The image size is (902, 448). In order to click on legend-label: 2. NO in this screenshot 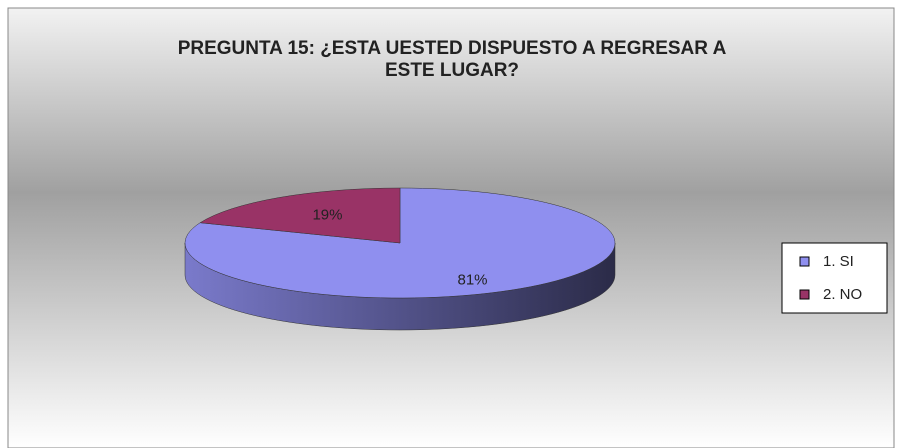, I will do `click(842, 294)`.